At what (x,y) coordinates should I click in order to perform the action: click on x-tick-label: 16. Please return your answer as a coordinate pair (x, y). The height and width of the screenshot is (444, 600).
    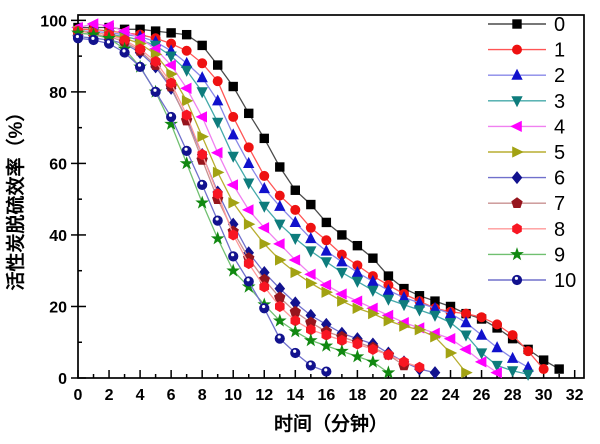
    Looking at the image, I should click on (326, 395).